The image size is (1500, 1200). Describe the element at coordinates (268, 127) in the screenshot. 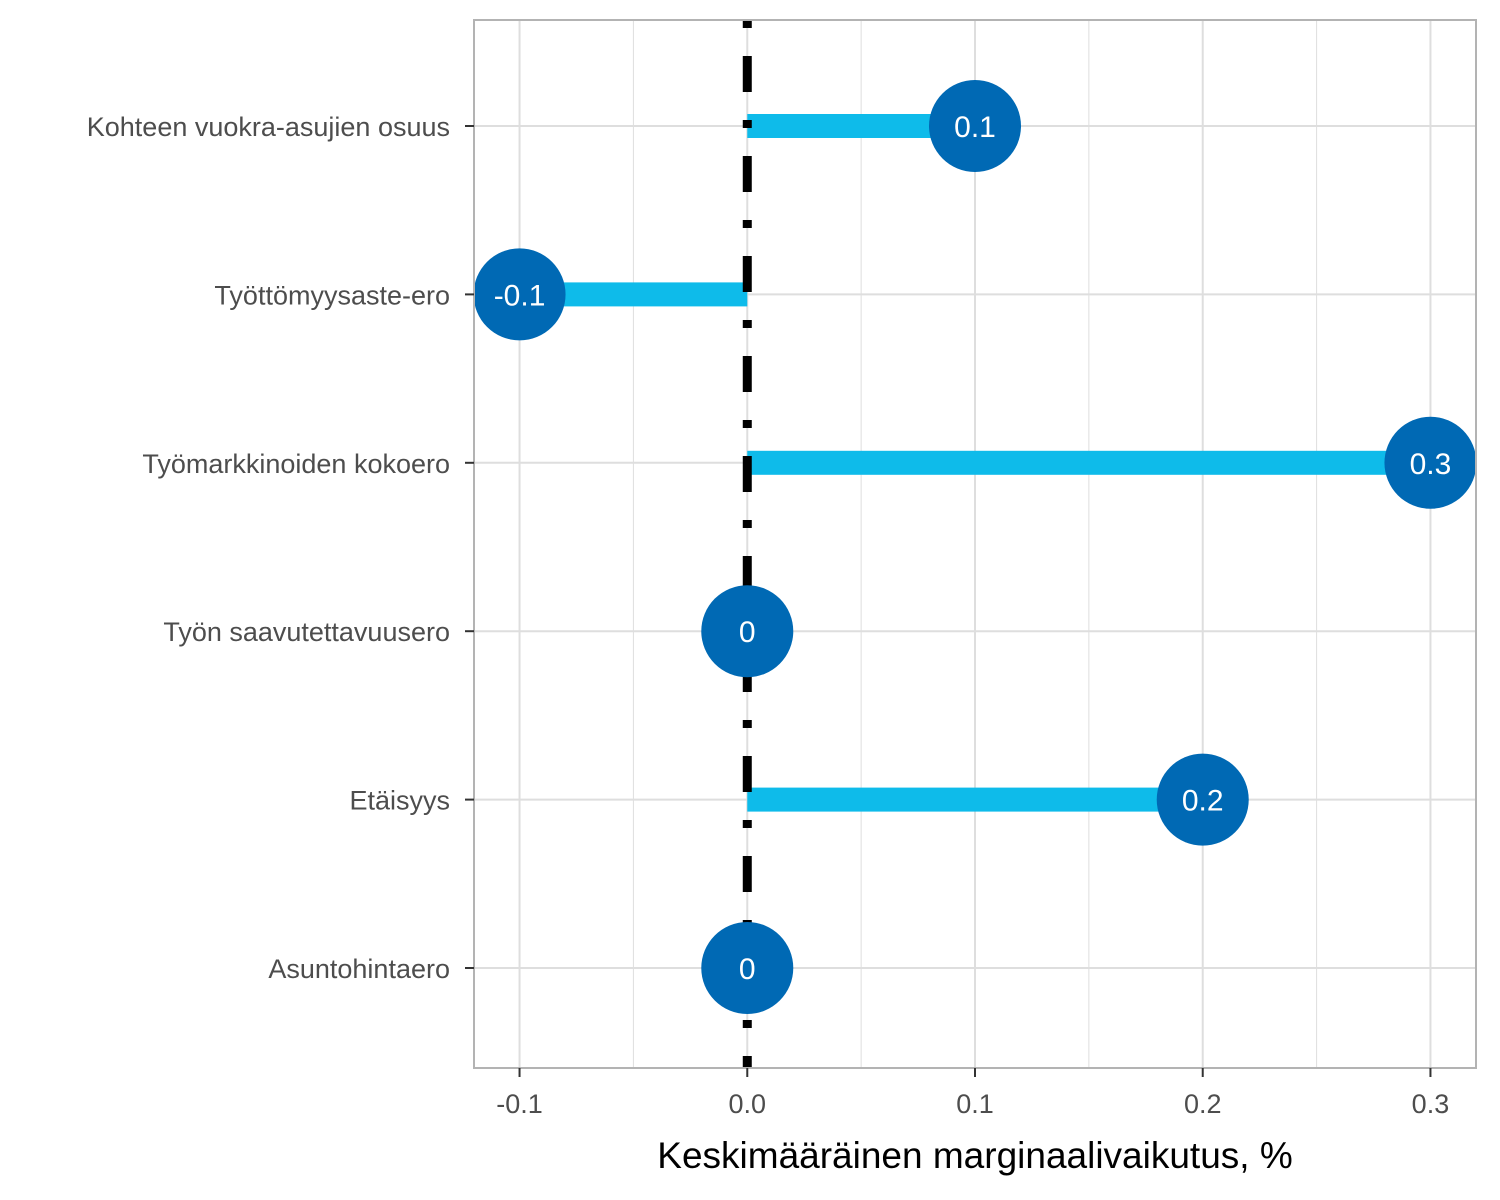

I see `y-tick-label: Kohteen vuokra-asujien osuus` at that location.